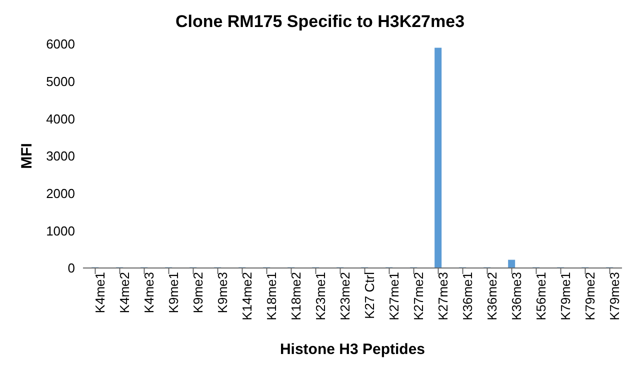 The width and height of the screenshot is (640, 376). I want to click on x-tick-label: K23me1, so click(320, 296).